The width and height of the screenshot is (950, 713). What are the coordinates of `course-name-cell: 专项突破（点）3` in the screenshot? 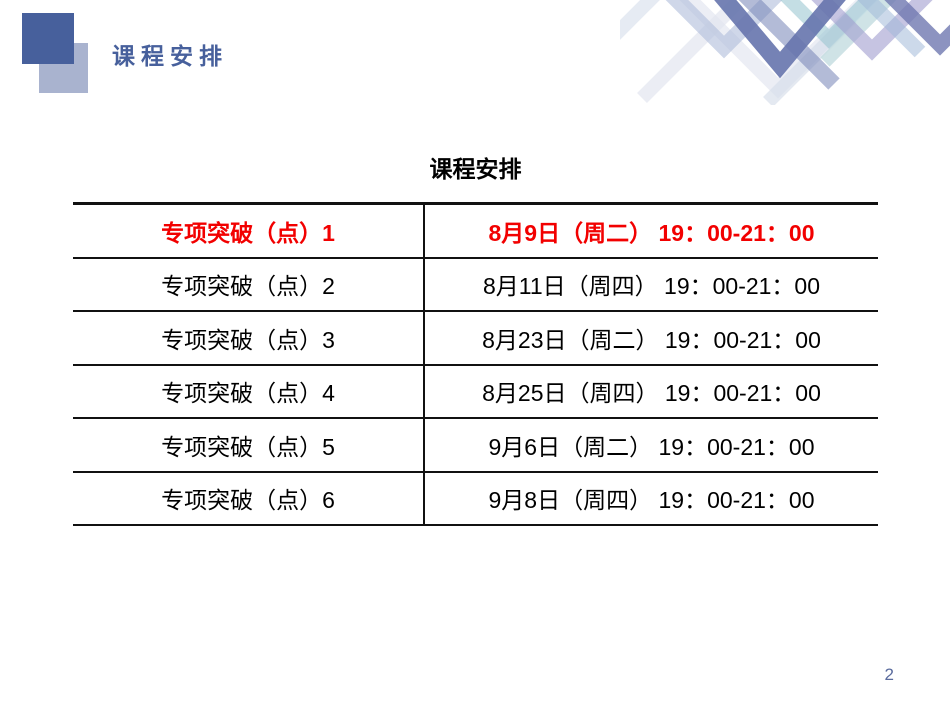 It's located at (248, 339).